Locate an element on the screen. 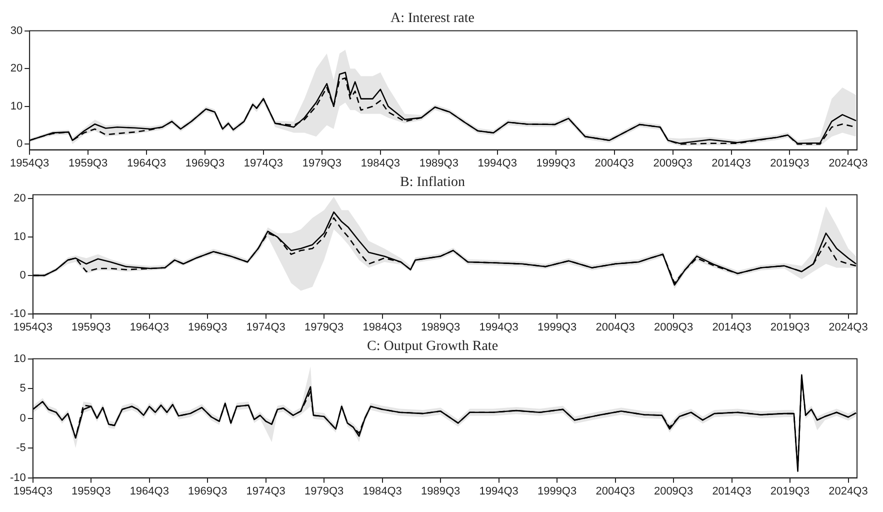 Image resolution: width=883 pixels, height=512 pixels. chart-title: A: Interest rate is located at coordinates (432, 18).